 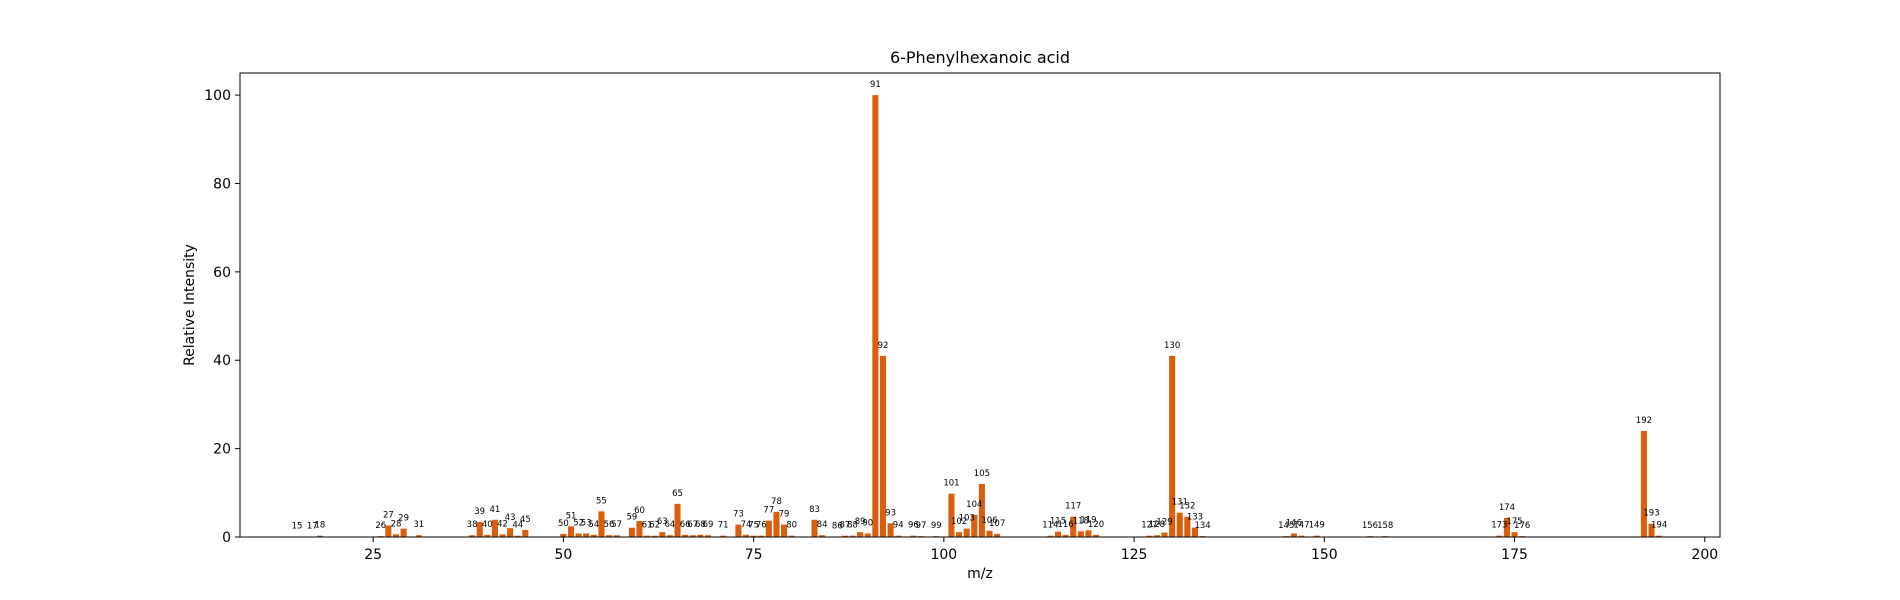 What do you see at coordinates (670, 525) in the screenshot?
I see `peak-label-64: 64` at bounding box center [670, 525].